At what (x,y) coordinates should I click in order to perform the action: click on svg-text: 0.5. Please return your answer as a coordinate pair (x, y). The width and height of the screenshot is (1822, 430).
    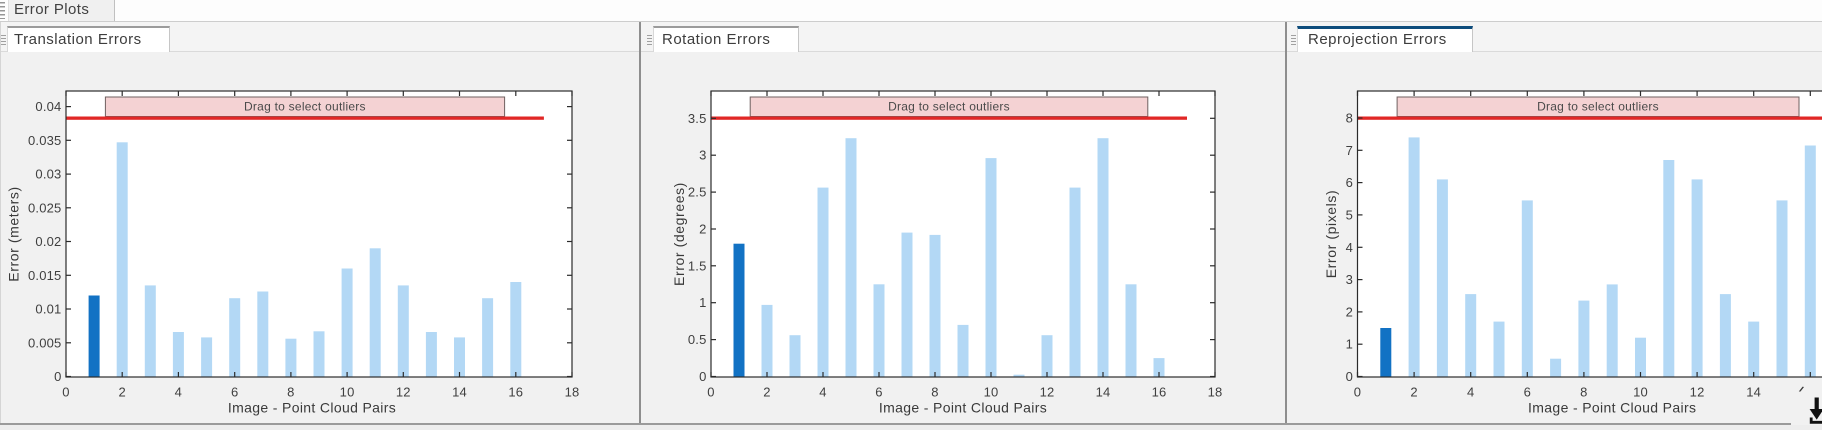
    Looking at the image, I should click on (697, 339).